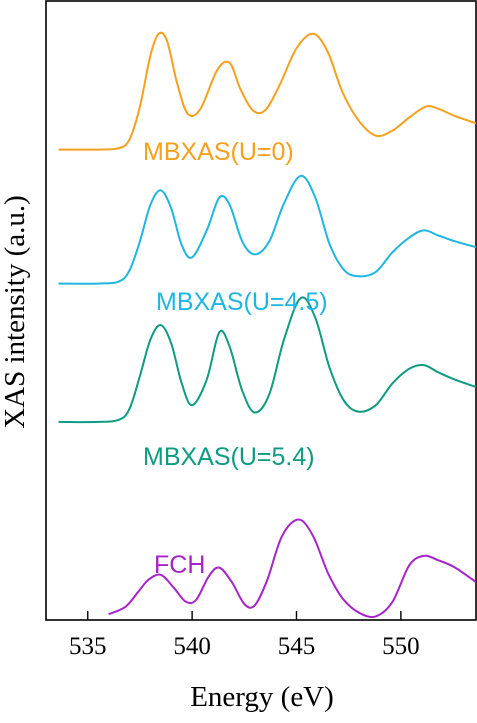 This screenshot has height=723, width=477. I want to click on series-label-4: FCH, so click(179, 565).